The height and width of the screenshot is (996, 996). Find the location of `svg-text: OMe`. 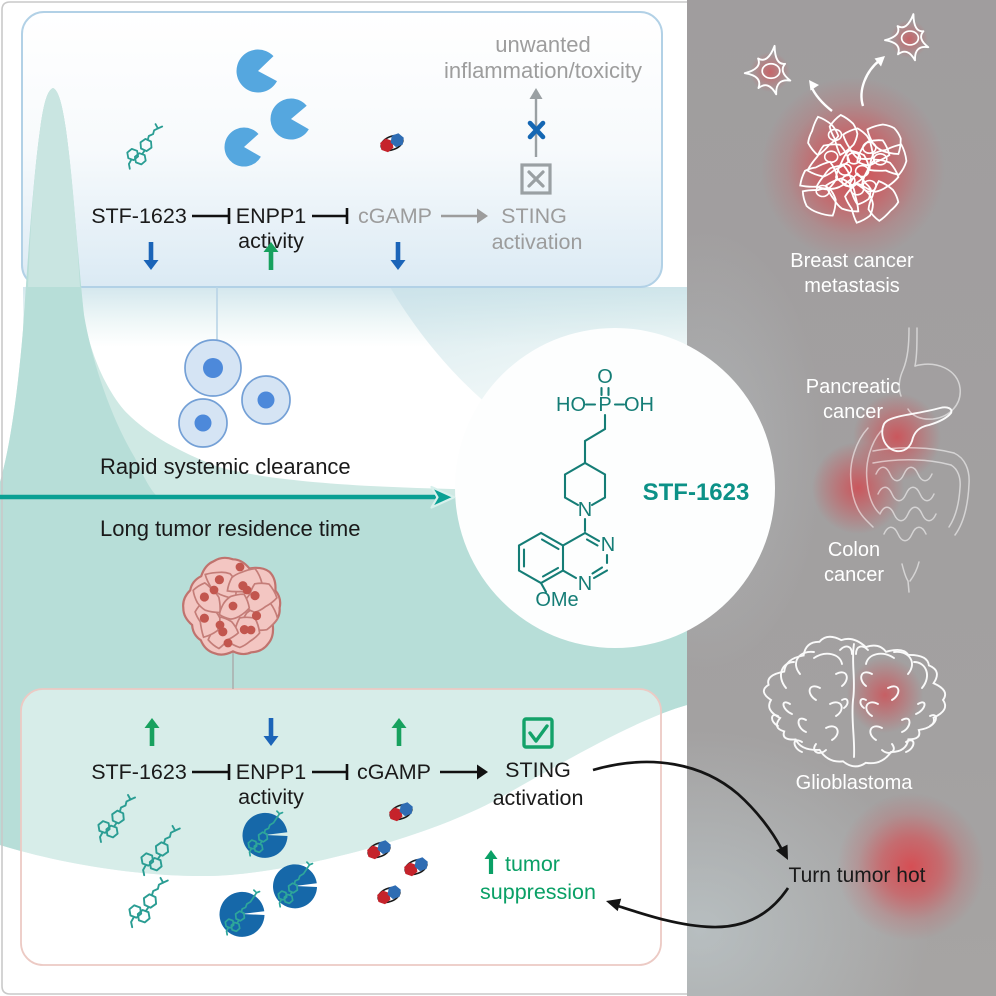

svg-text: OMe is located at coordinates (556, 600).